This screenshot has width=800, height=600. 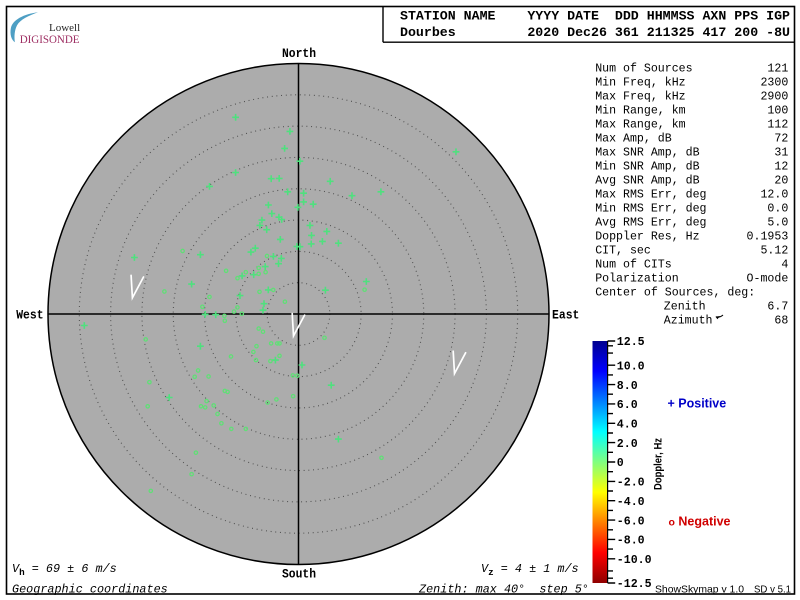 What do you see at coordinates (685, 307) in the screenshot?
I see `svg-text: Zenith` at bounding box center [685, 307].